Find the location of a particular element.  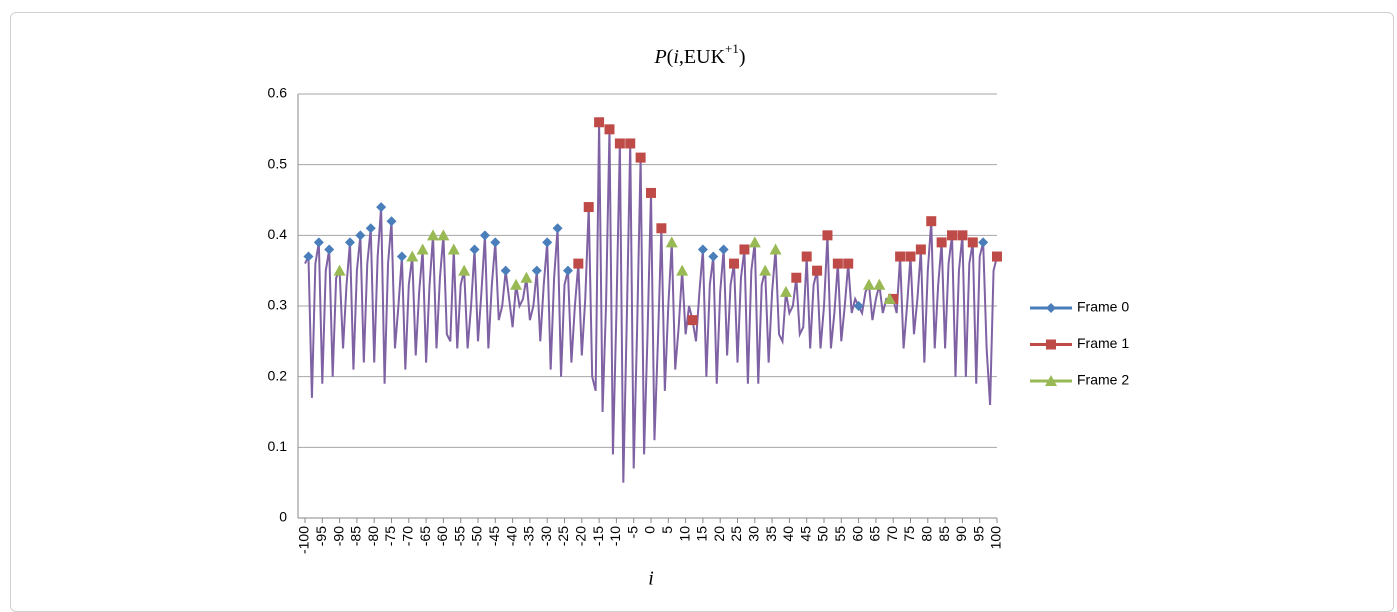

x-tick-label: 45 is located at coordinates (805, 534).